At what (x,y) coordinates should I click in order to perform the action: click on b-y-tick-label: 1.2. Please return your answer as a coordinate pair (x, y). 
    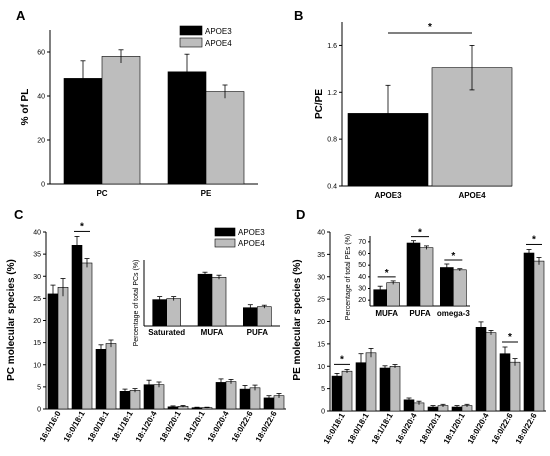
    Looking at the image, I should click on (332, 93).